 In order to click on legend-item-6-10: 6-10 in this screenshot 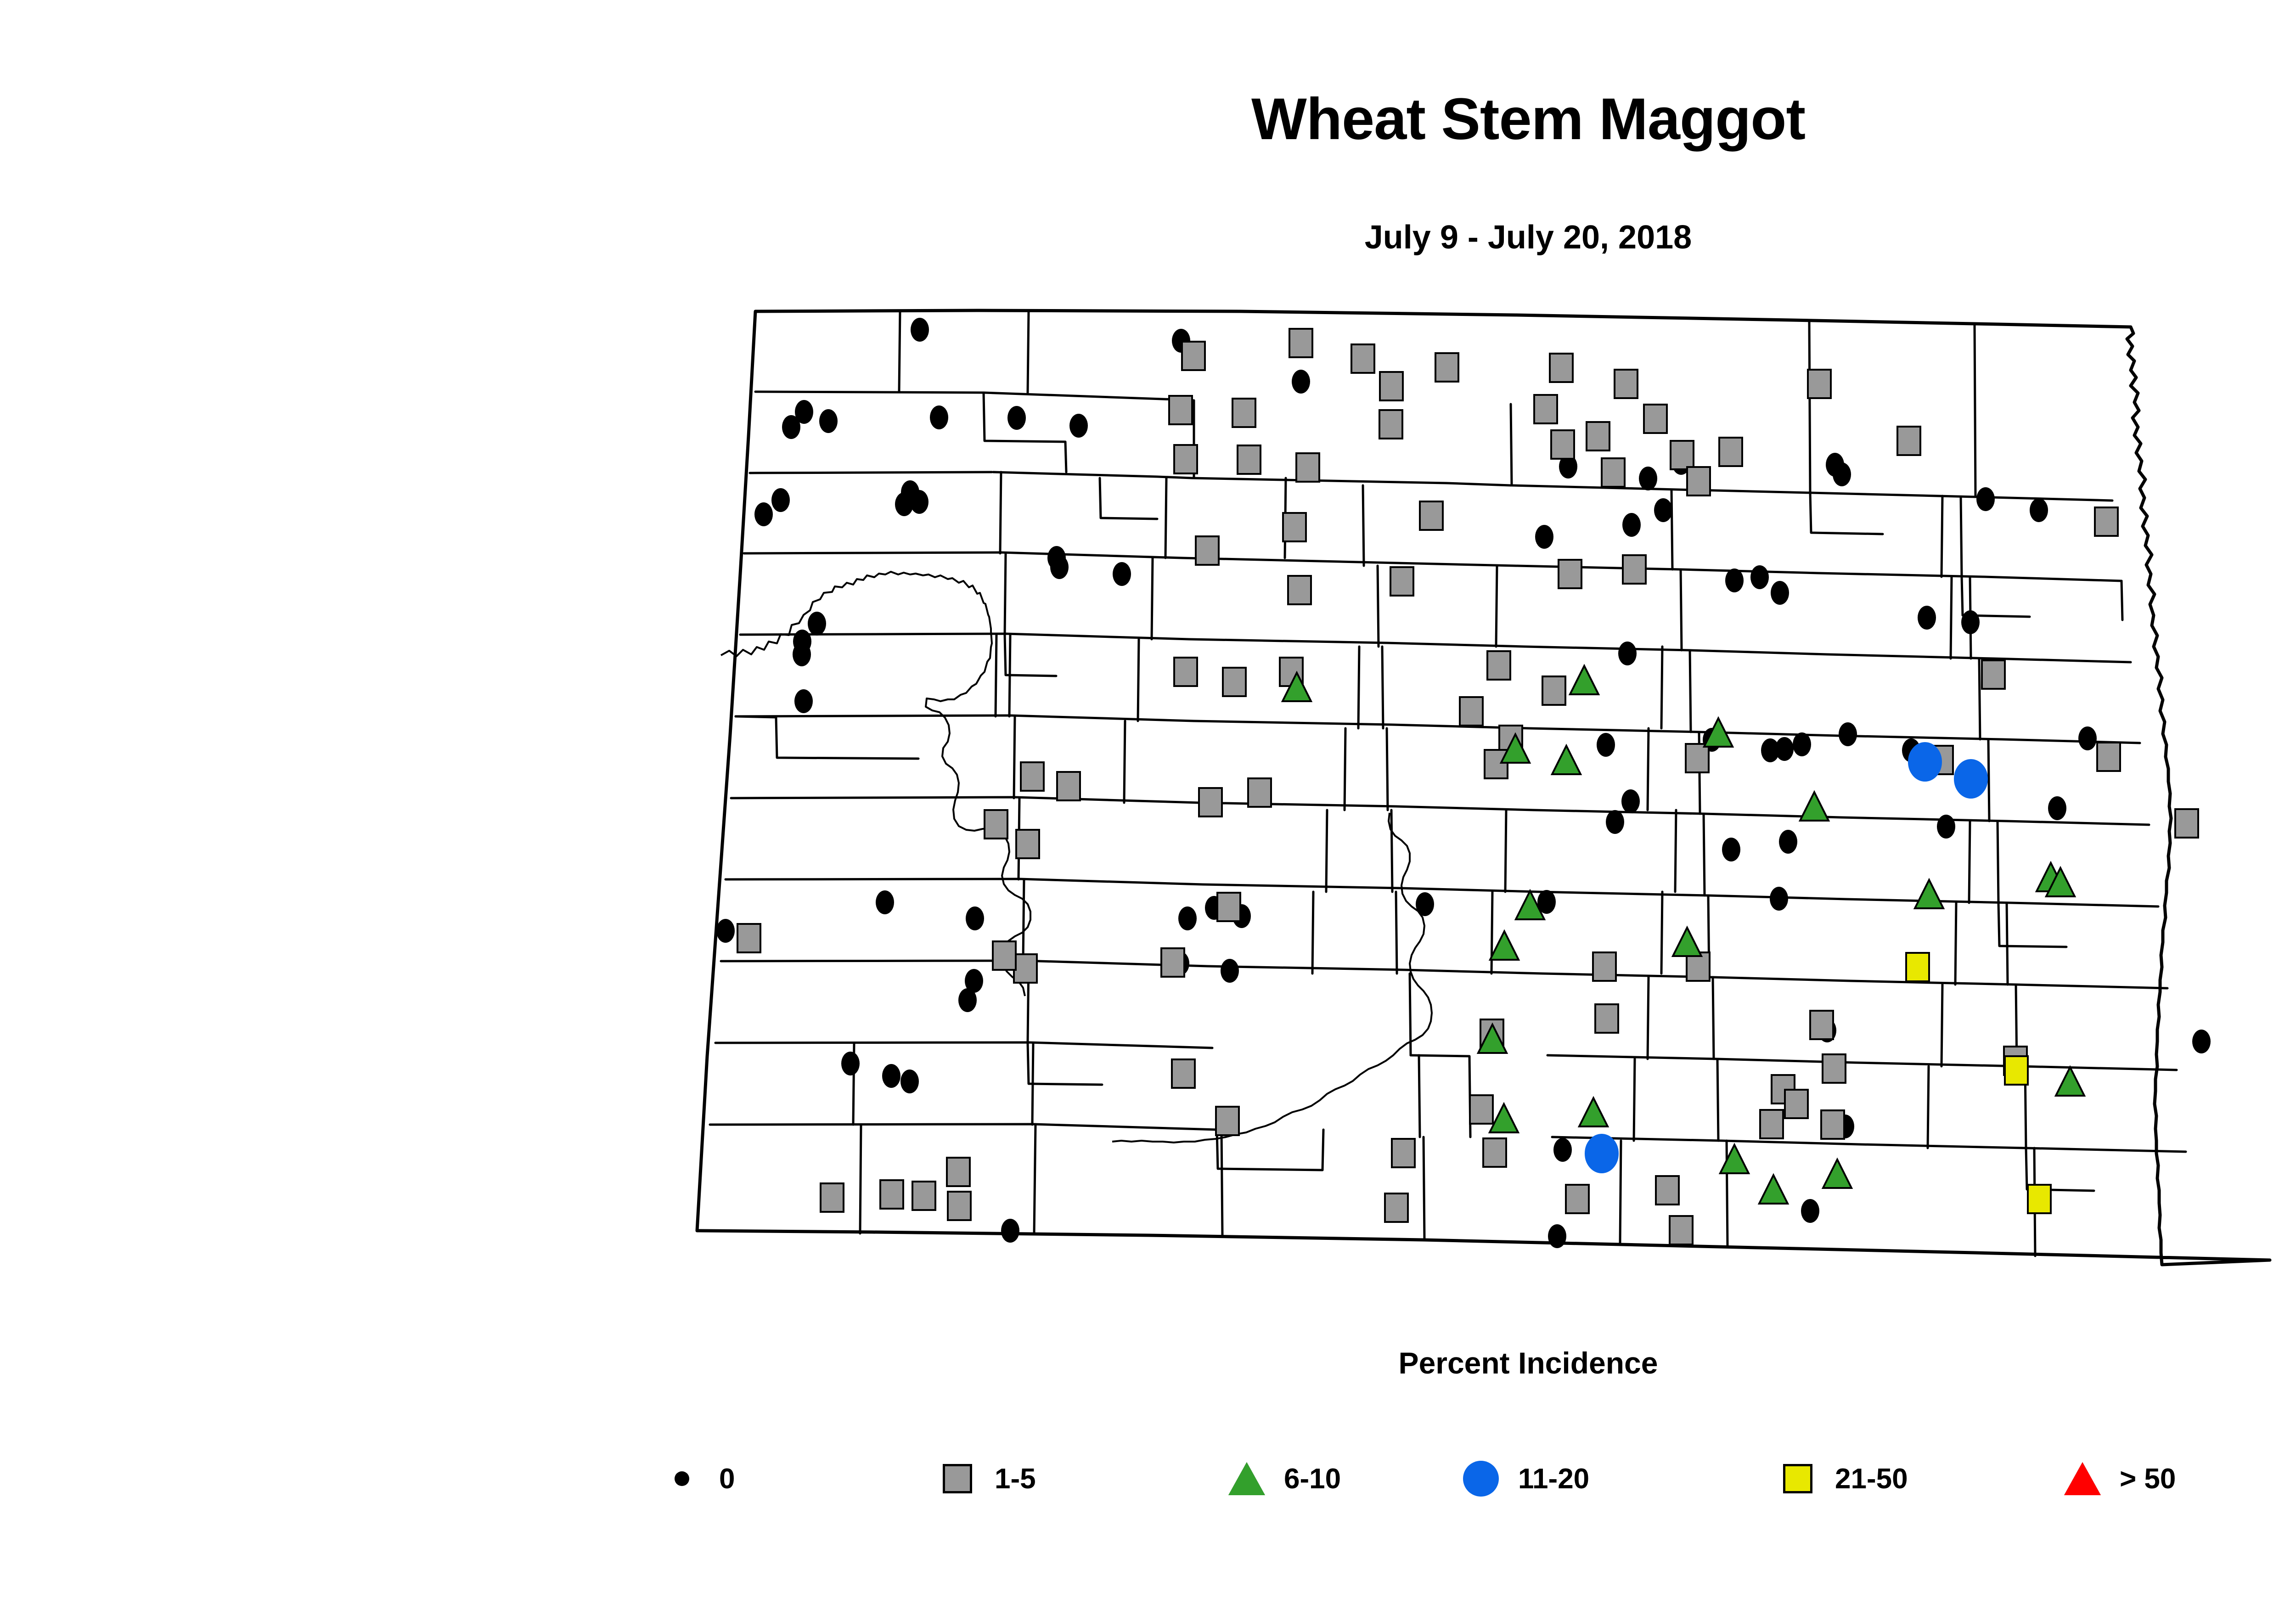, I will do `click(1281, 1478)`.